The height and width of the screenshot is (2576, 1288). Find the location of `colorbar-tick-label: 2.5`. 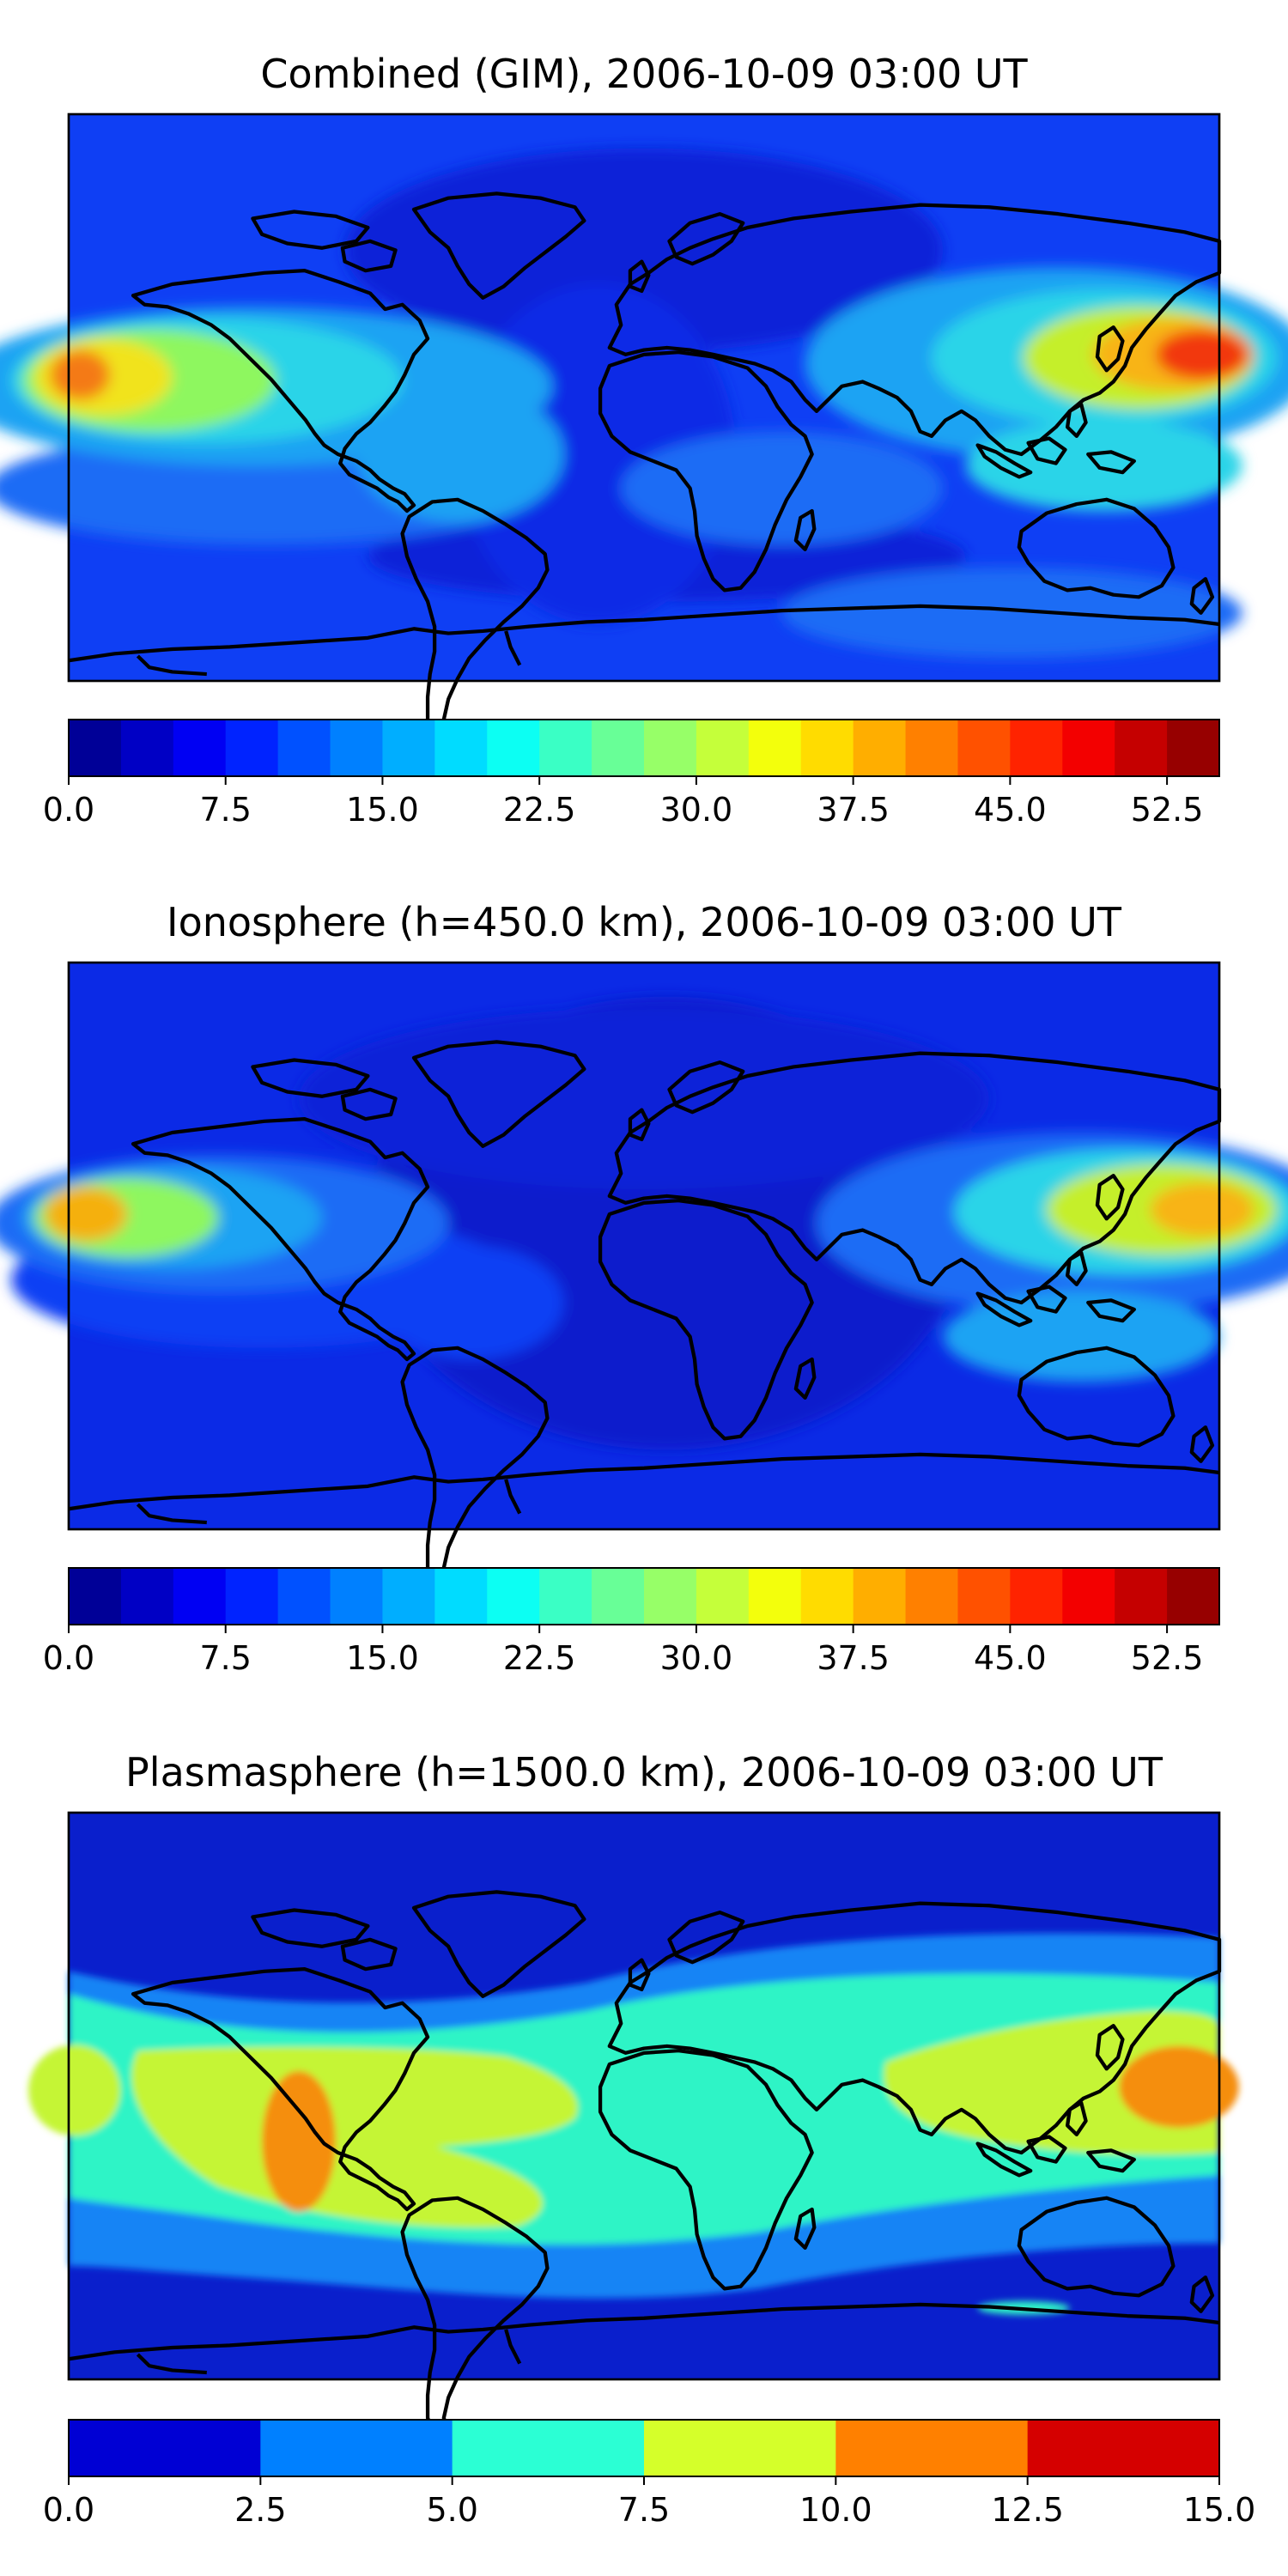

colorbar-tick-label: 2.5 is located at coordinates (260, 2510).